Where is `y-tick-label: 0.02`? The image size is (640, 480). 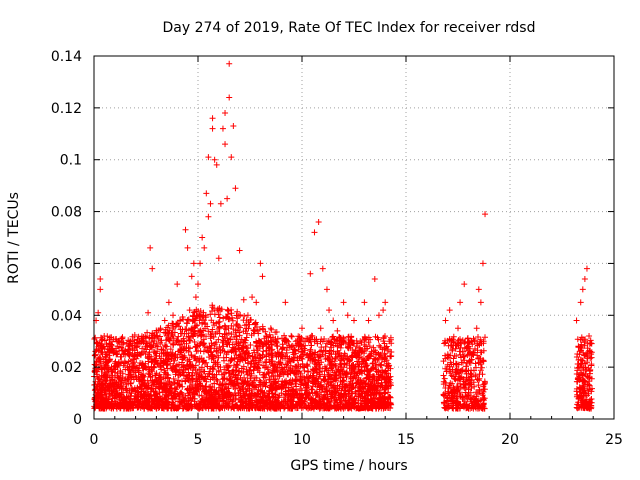 y-tick-label: 0.02 is located at coordinates (66, 368).